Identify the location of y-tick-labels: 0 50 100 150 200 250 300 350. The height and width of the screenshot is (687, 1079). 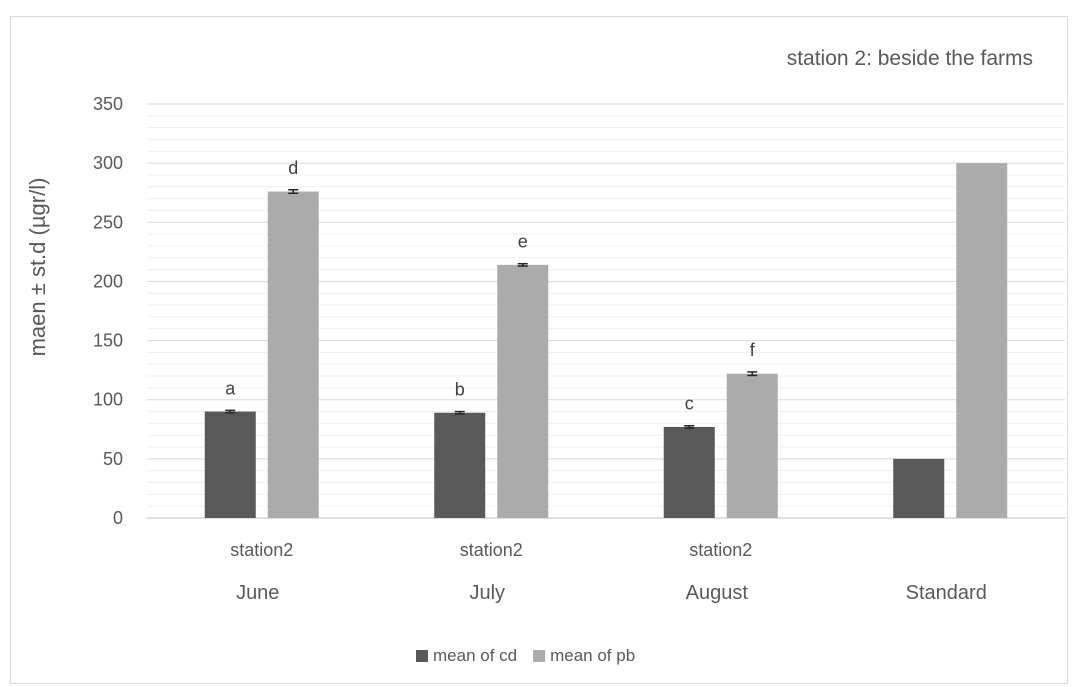
(108, 311).